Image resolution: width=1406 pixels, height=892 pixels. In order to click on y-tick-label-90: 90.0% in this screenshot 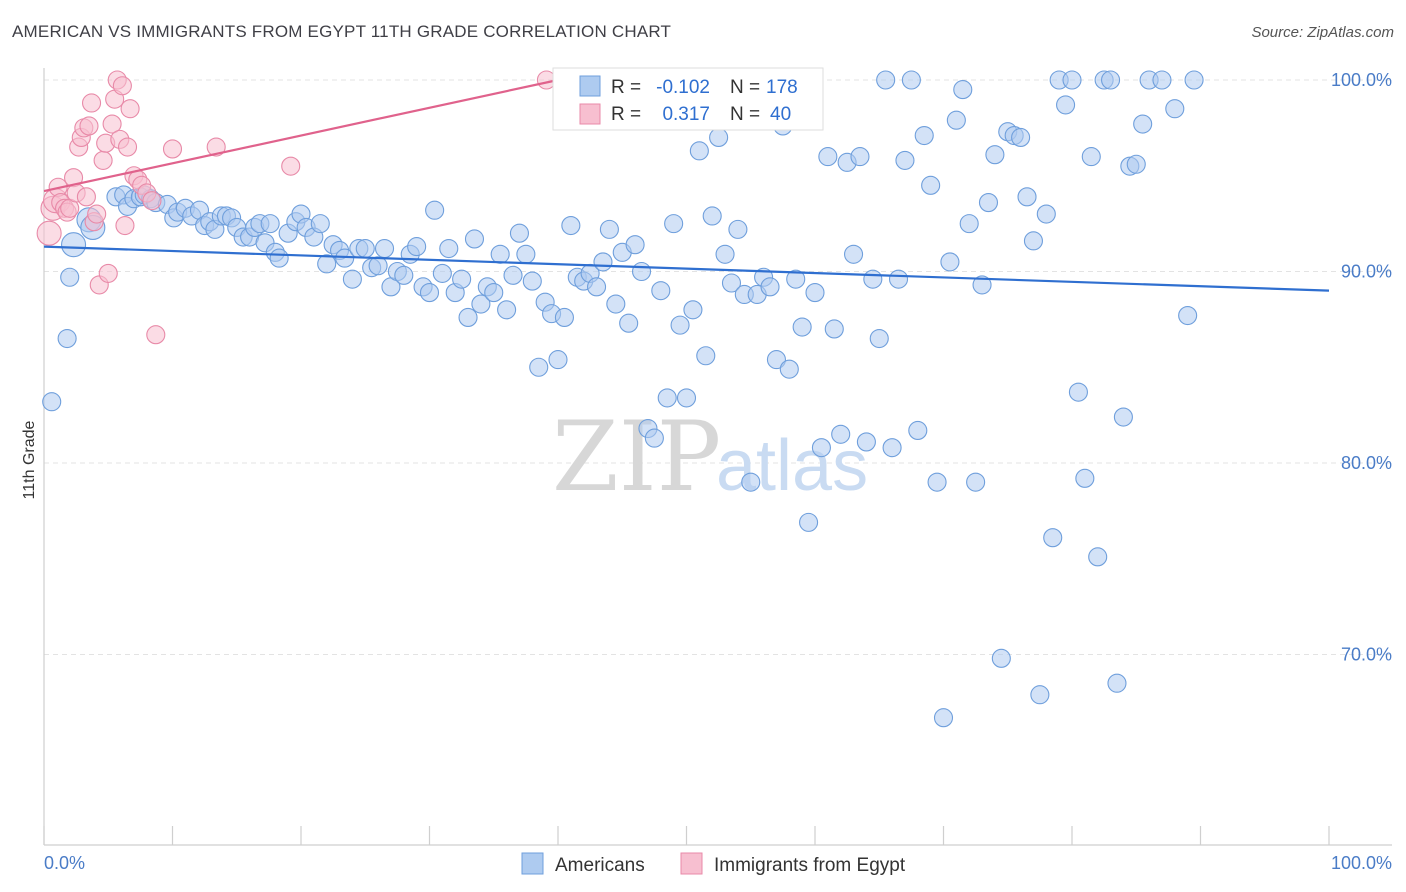, I will do `click(1366, 272)`.